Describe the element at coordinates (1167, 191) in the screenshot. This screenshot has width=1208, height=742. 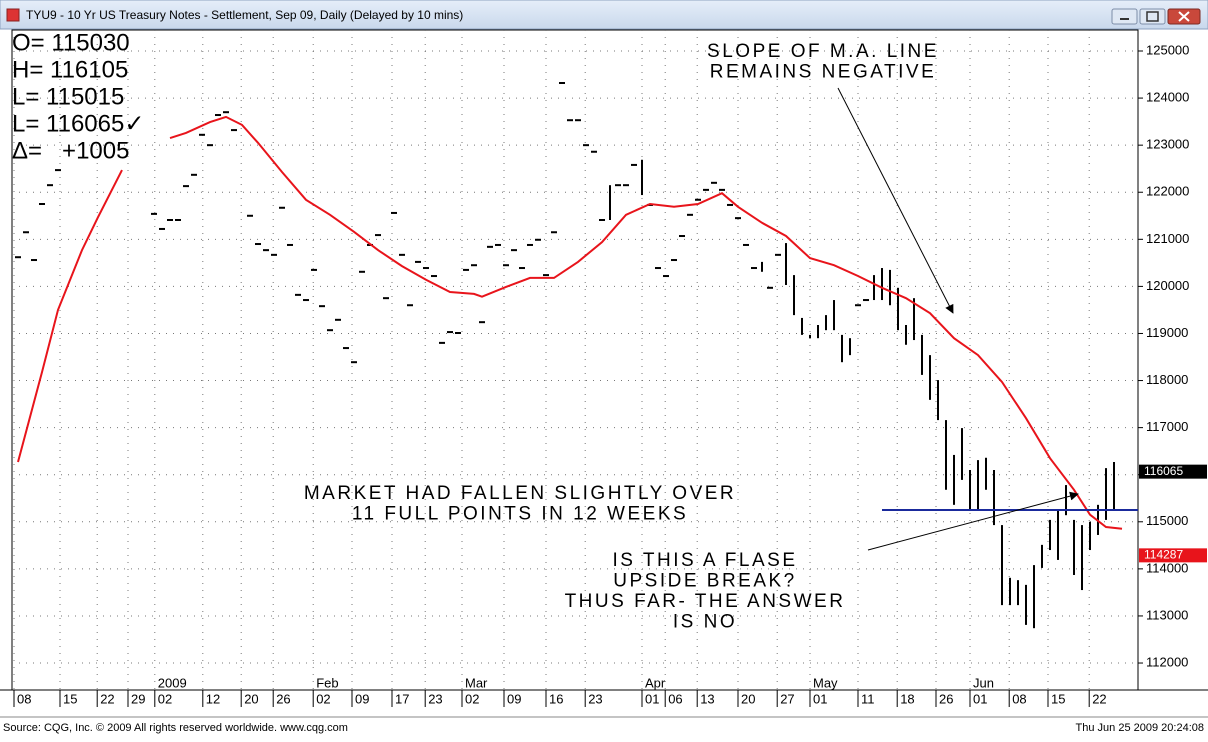
I see `y-tick-label: 122000` at that location.